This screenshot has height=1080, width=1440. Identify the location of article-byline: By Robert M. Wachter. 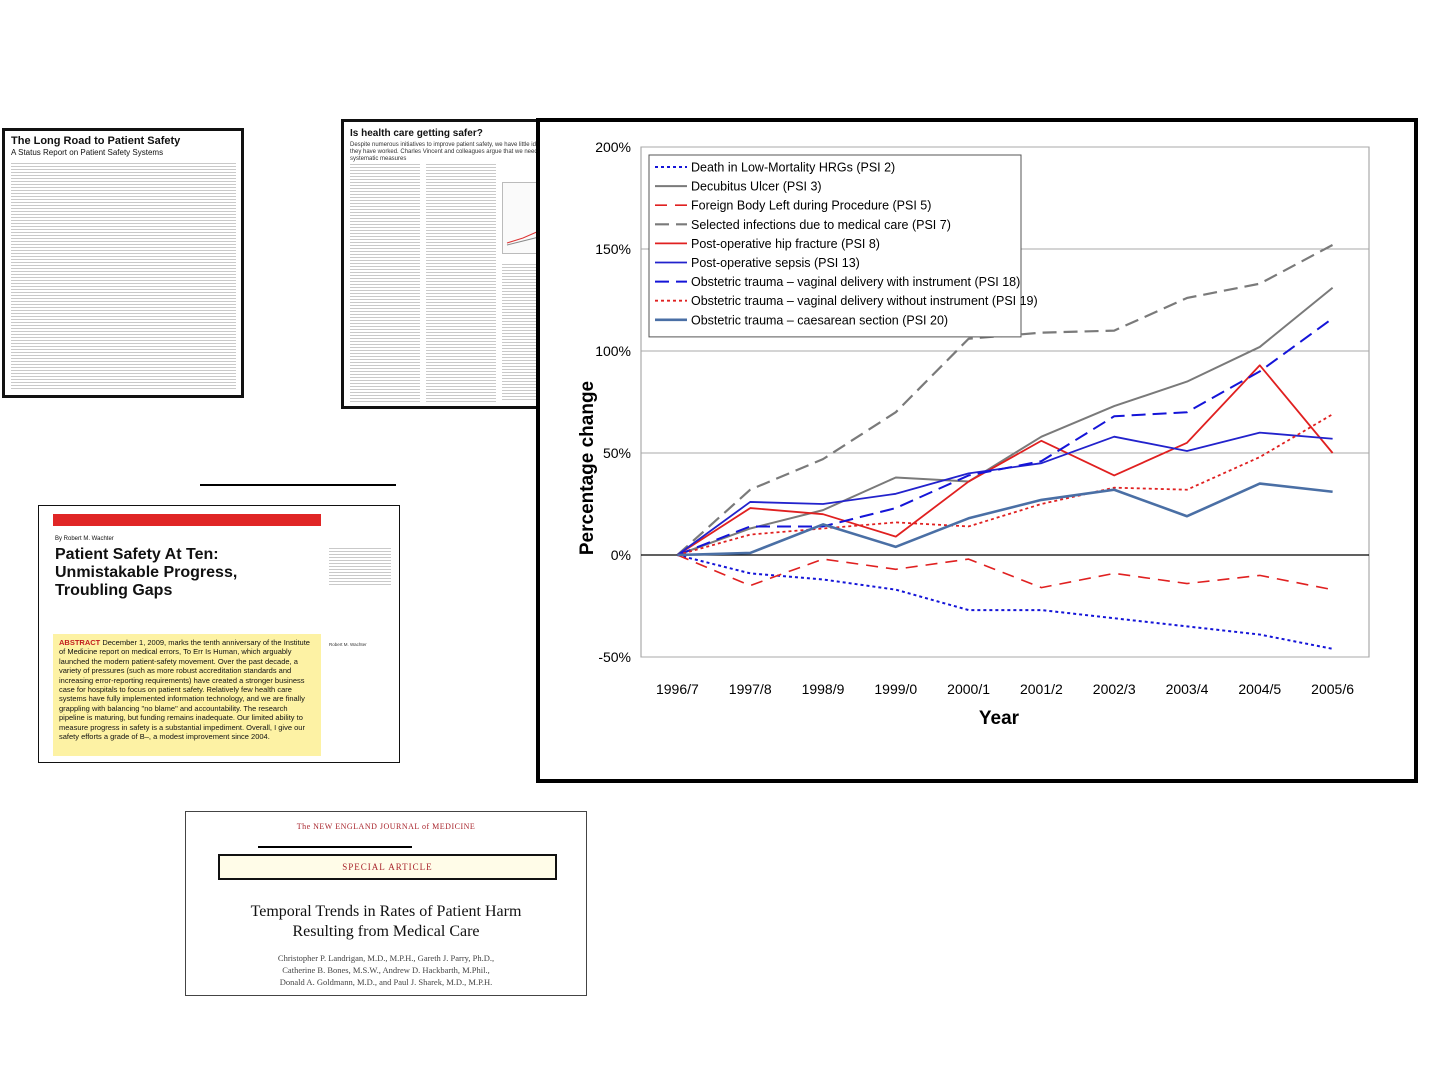
(84, 539).